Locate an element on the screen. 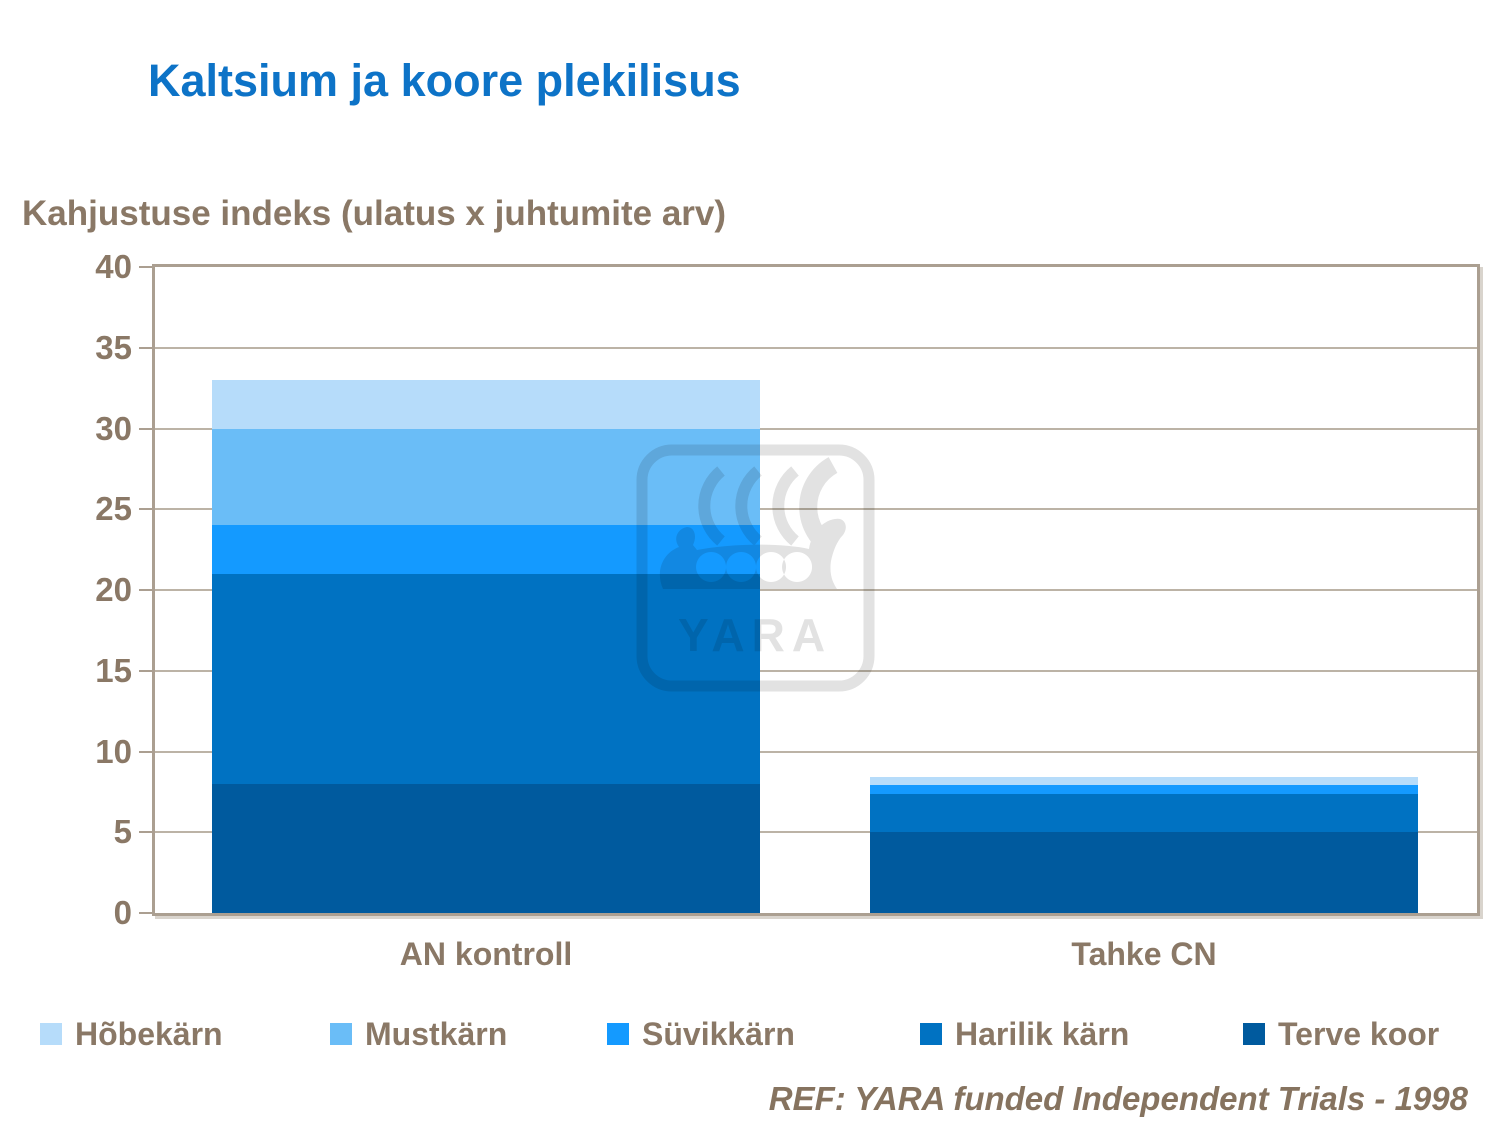 The width and height of the screenshot is (1500, 1125). y-tick-label: 25 is located at coordinates (113, 509).